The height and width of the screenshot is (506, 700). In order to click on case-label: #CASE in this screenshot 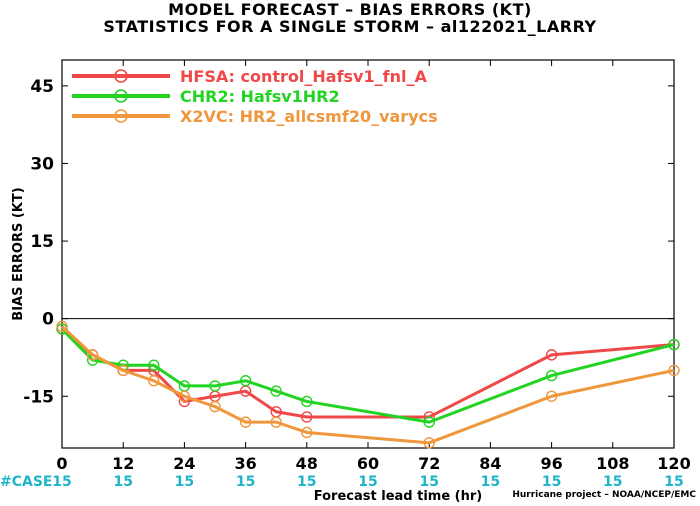, I will do `click(26, 482)`.